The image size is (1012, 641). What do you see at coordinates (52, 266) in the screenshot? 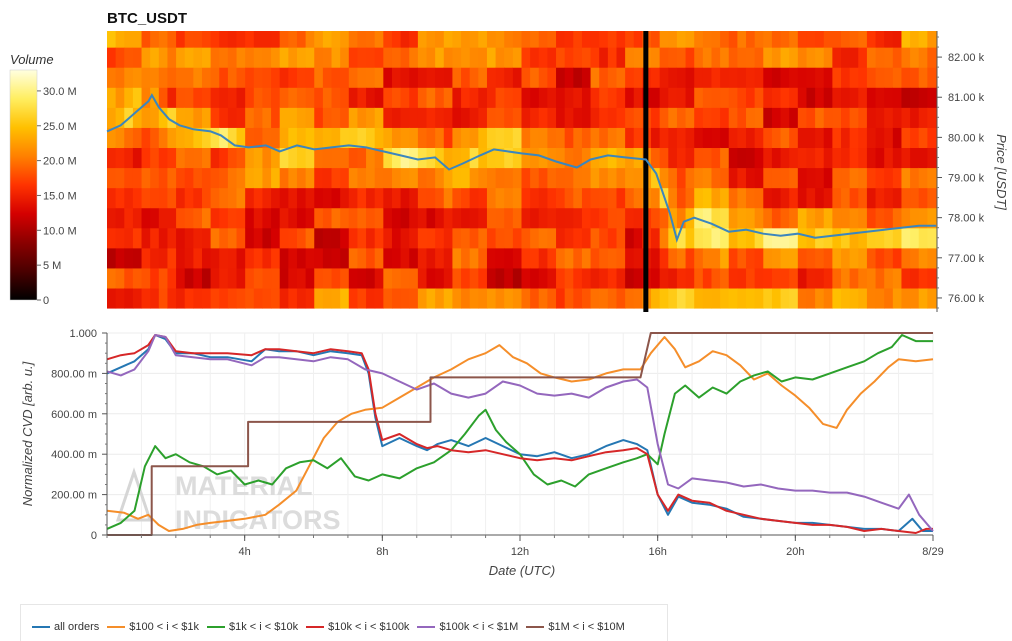
I see `colorbar-tick-label: 5 M` at bounding box center [52, 266].